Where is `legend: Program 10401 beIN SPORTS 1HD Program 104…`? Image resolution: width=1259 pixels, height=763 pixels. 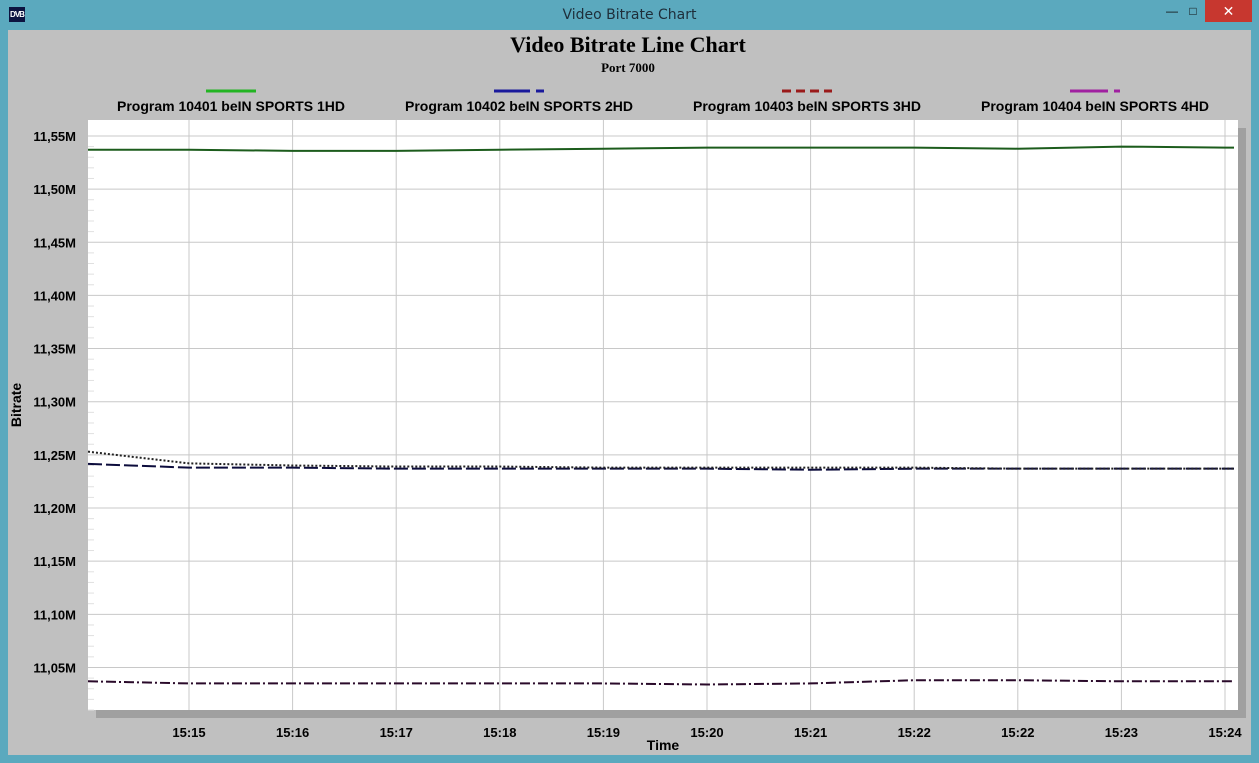
legend: Program 10401 beIN SPORTS 1HD Program 104… is located at coordinates (663, 101).